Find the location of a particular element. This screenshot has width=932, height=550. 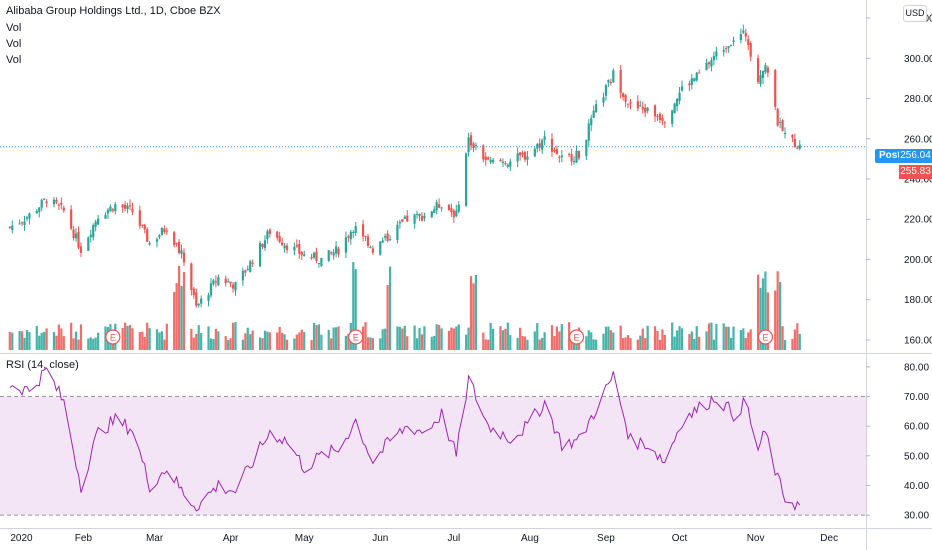

last-price-badge: 255.83 is located at coordinates (915, 172).